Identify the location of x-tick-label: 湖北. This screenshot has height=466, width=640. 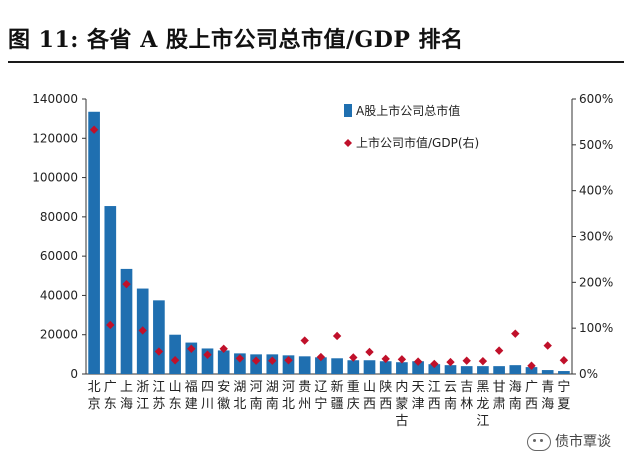
(239, 396).